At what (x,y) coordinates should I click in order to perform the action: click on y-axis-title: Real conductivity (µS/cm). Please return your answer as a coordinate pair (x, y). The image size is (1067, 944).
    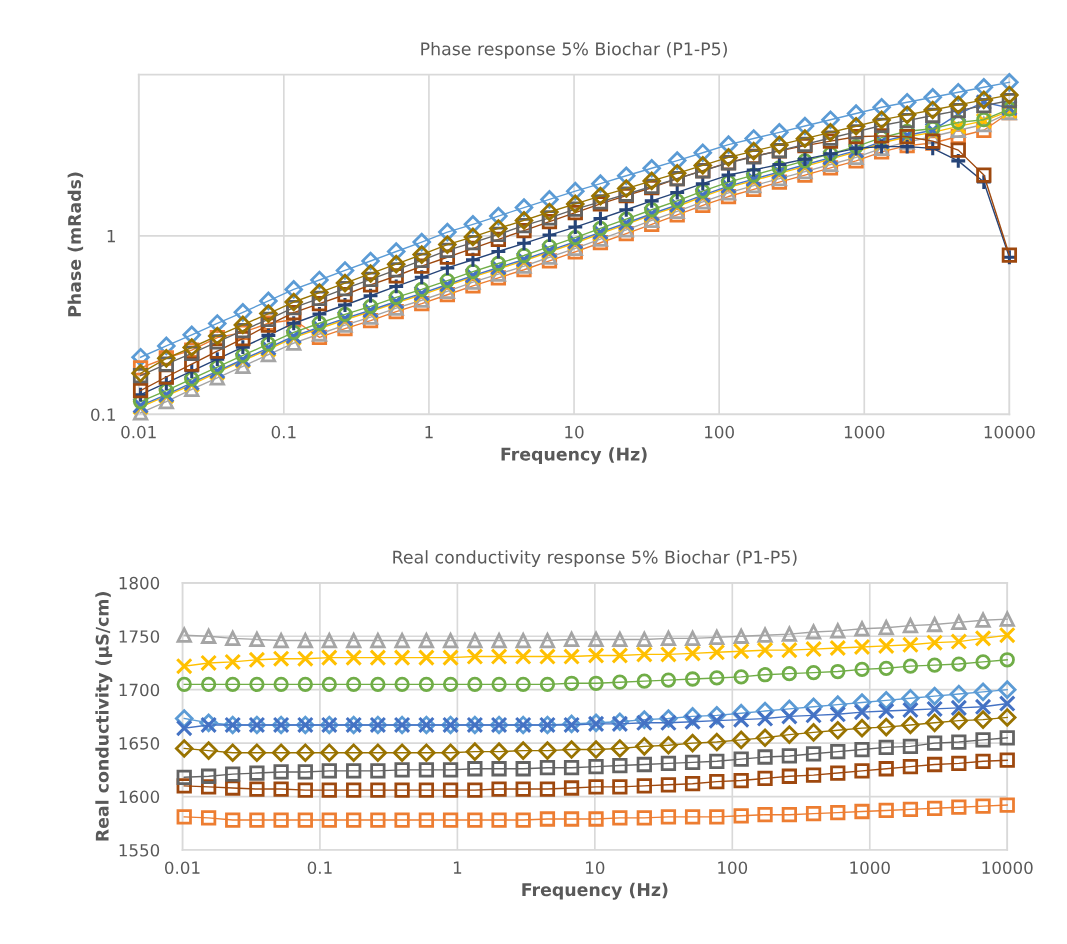
    Looking at the image, I should click on (104, 716).